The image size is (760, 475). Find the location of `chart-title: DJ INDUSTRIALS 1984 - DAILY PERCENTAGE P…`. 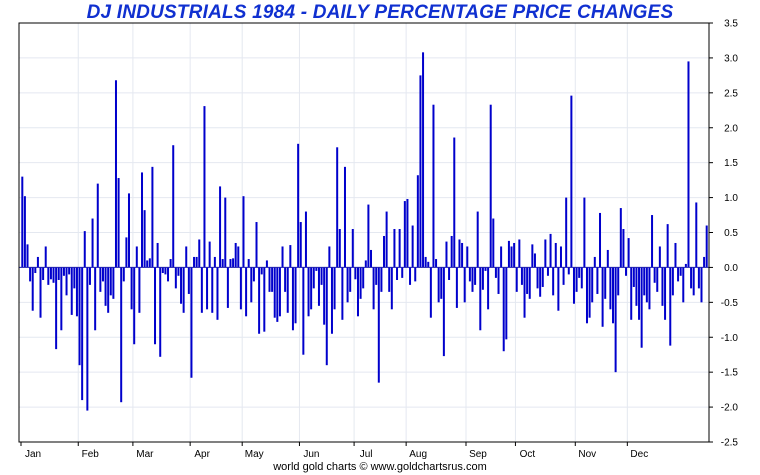

chart-title: DJ INDUSTRIALS 1984 - DAILY PERCENTAGE P… is located at coordinates (380, 12).